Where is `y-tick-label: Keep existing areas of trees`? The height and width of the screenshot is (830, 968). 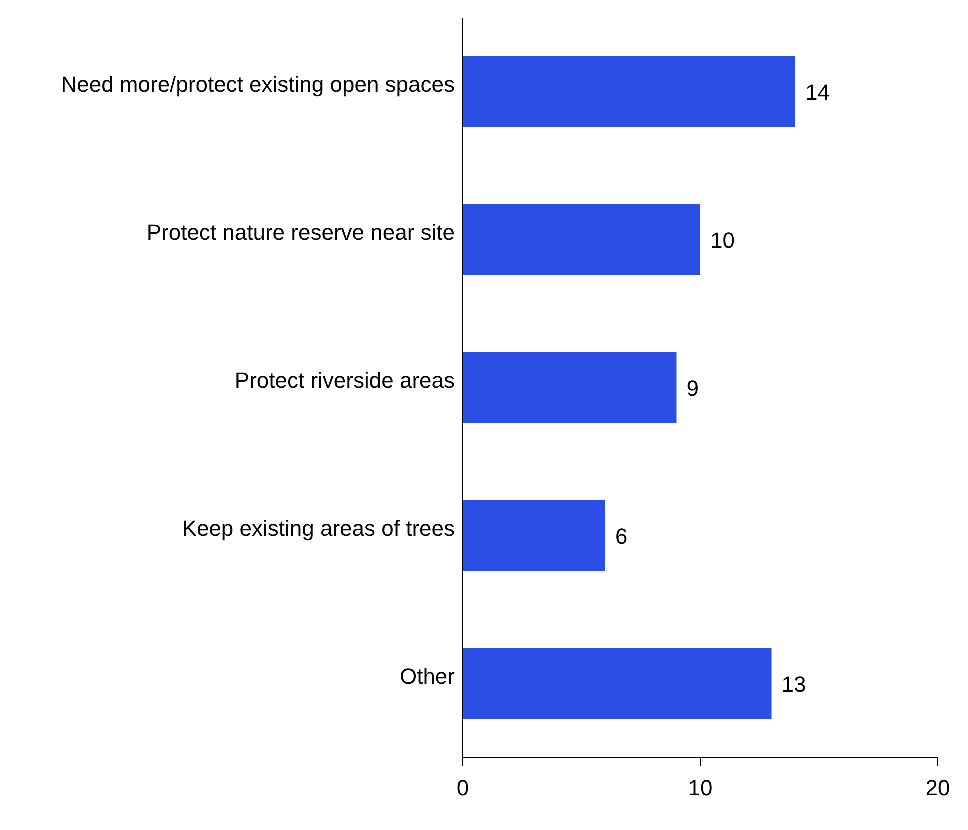
y-tick-label: Keep existing areas of trees is located at coordinates (318, 528).